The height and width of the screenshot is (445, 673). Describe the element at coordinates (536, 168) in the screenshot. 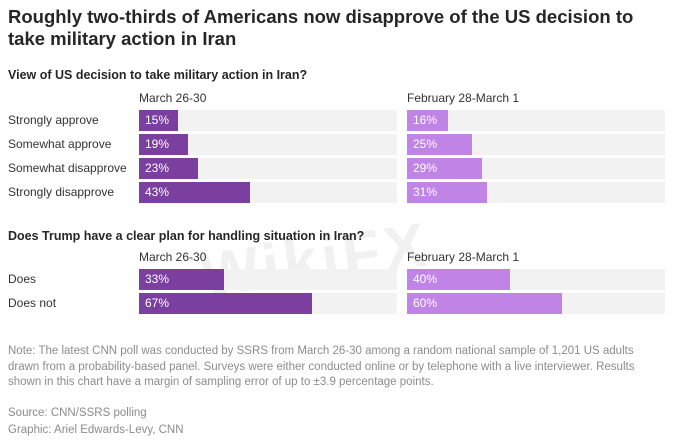

I see `bar-track: 29%` at that location.